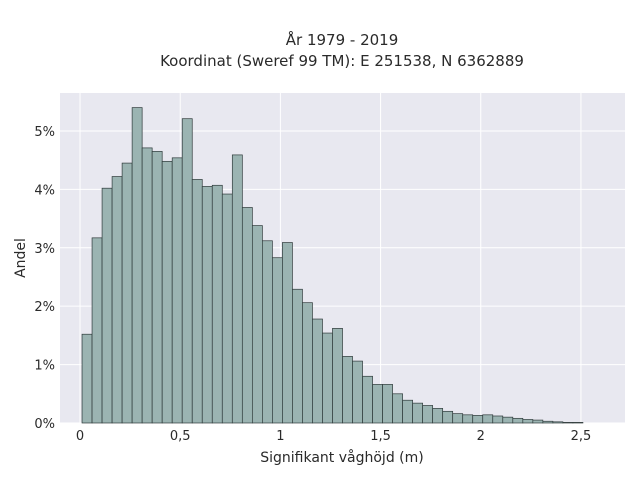 The image size is (640, 480). I want to click on x-tick-label: 0,5, so click(180, 436).